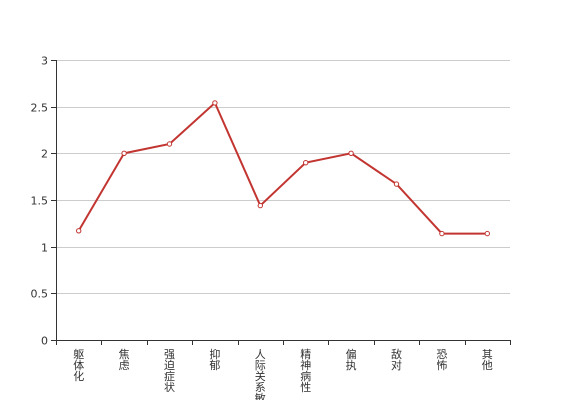  I want to click on y-tick-label: 1.5, so click(40, 201).